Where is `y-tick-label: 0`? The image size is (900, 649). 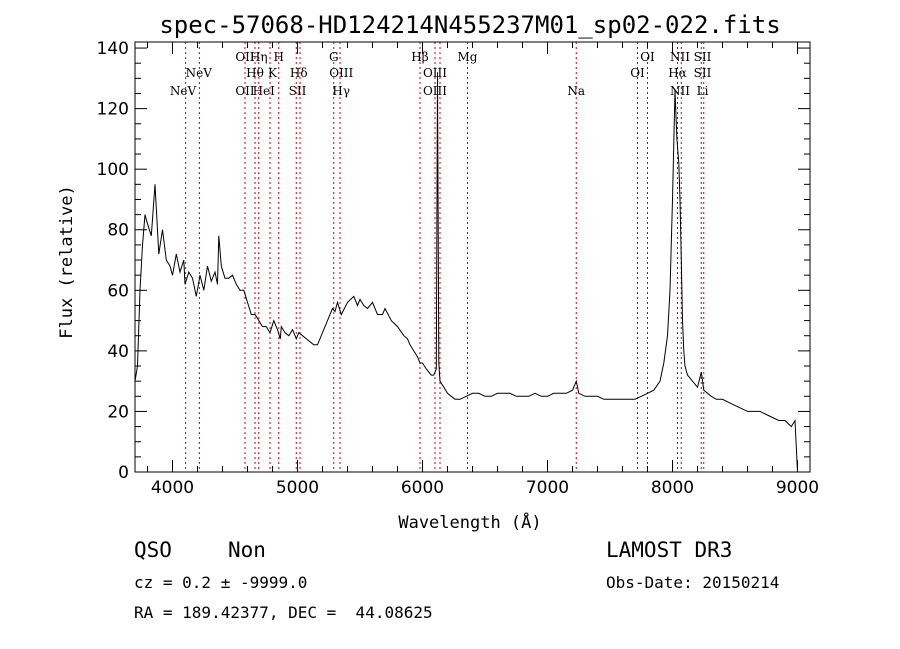
y-tick-label: 0 is located at coordinates (123, 473).